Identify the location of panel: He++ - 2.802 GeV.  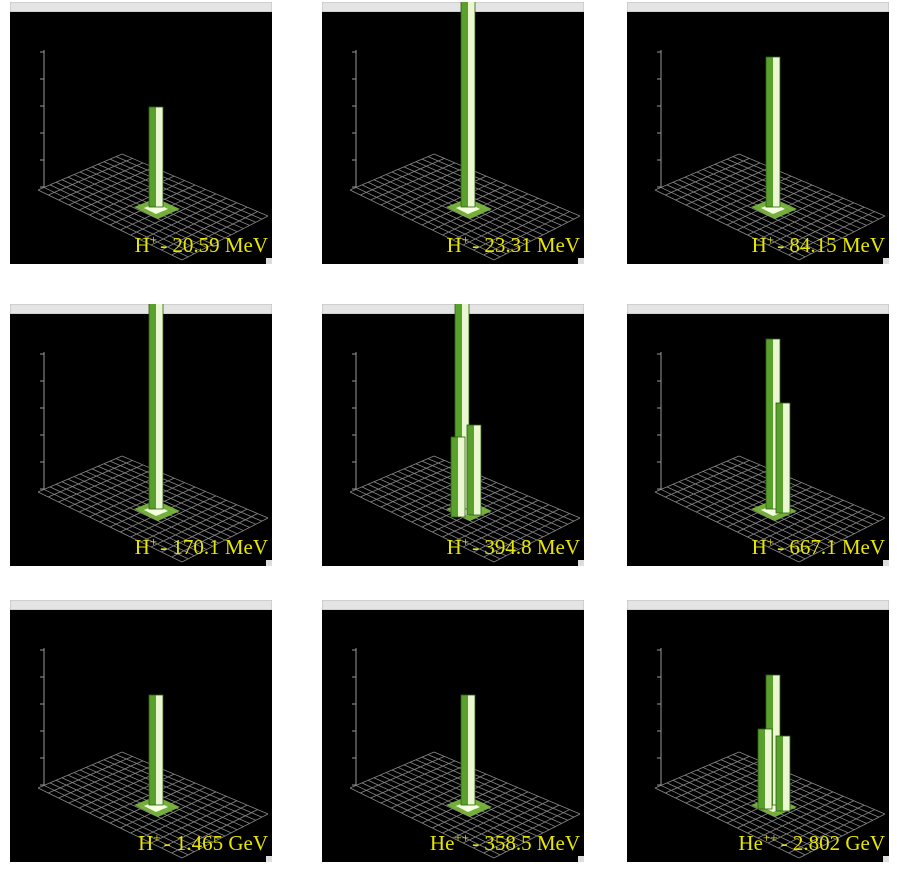
(758, 731).